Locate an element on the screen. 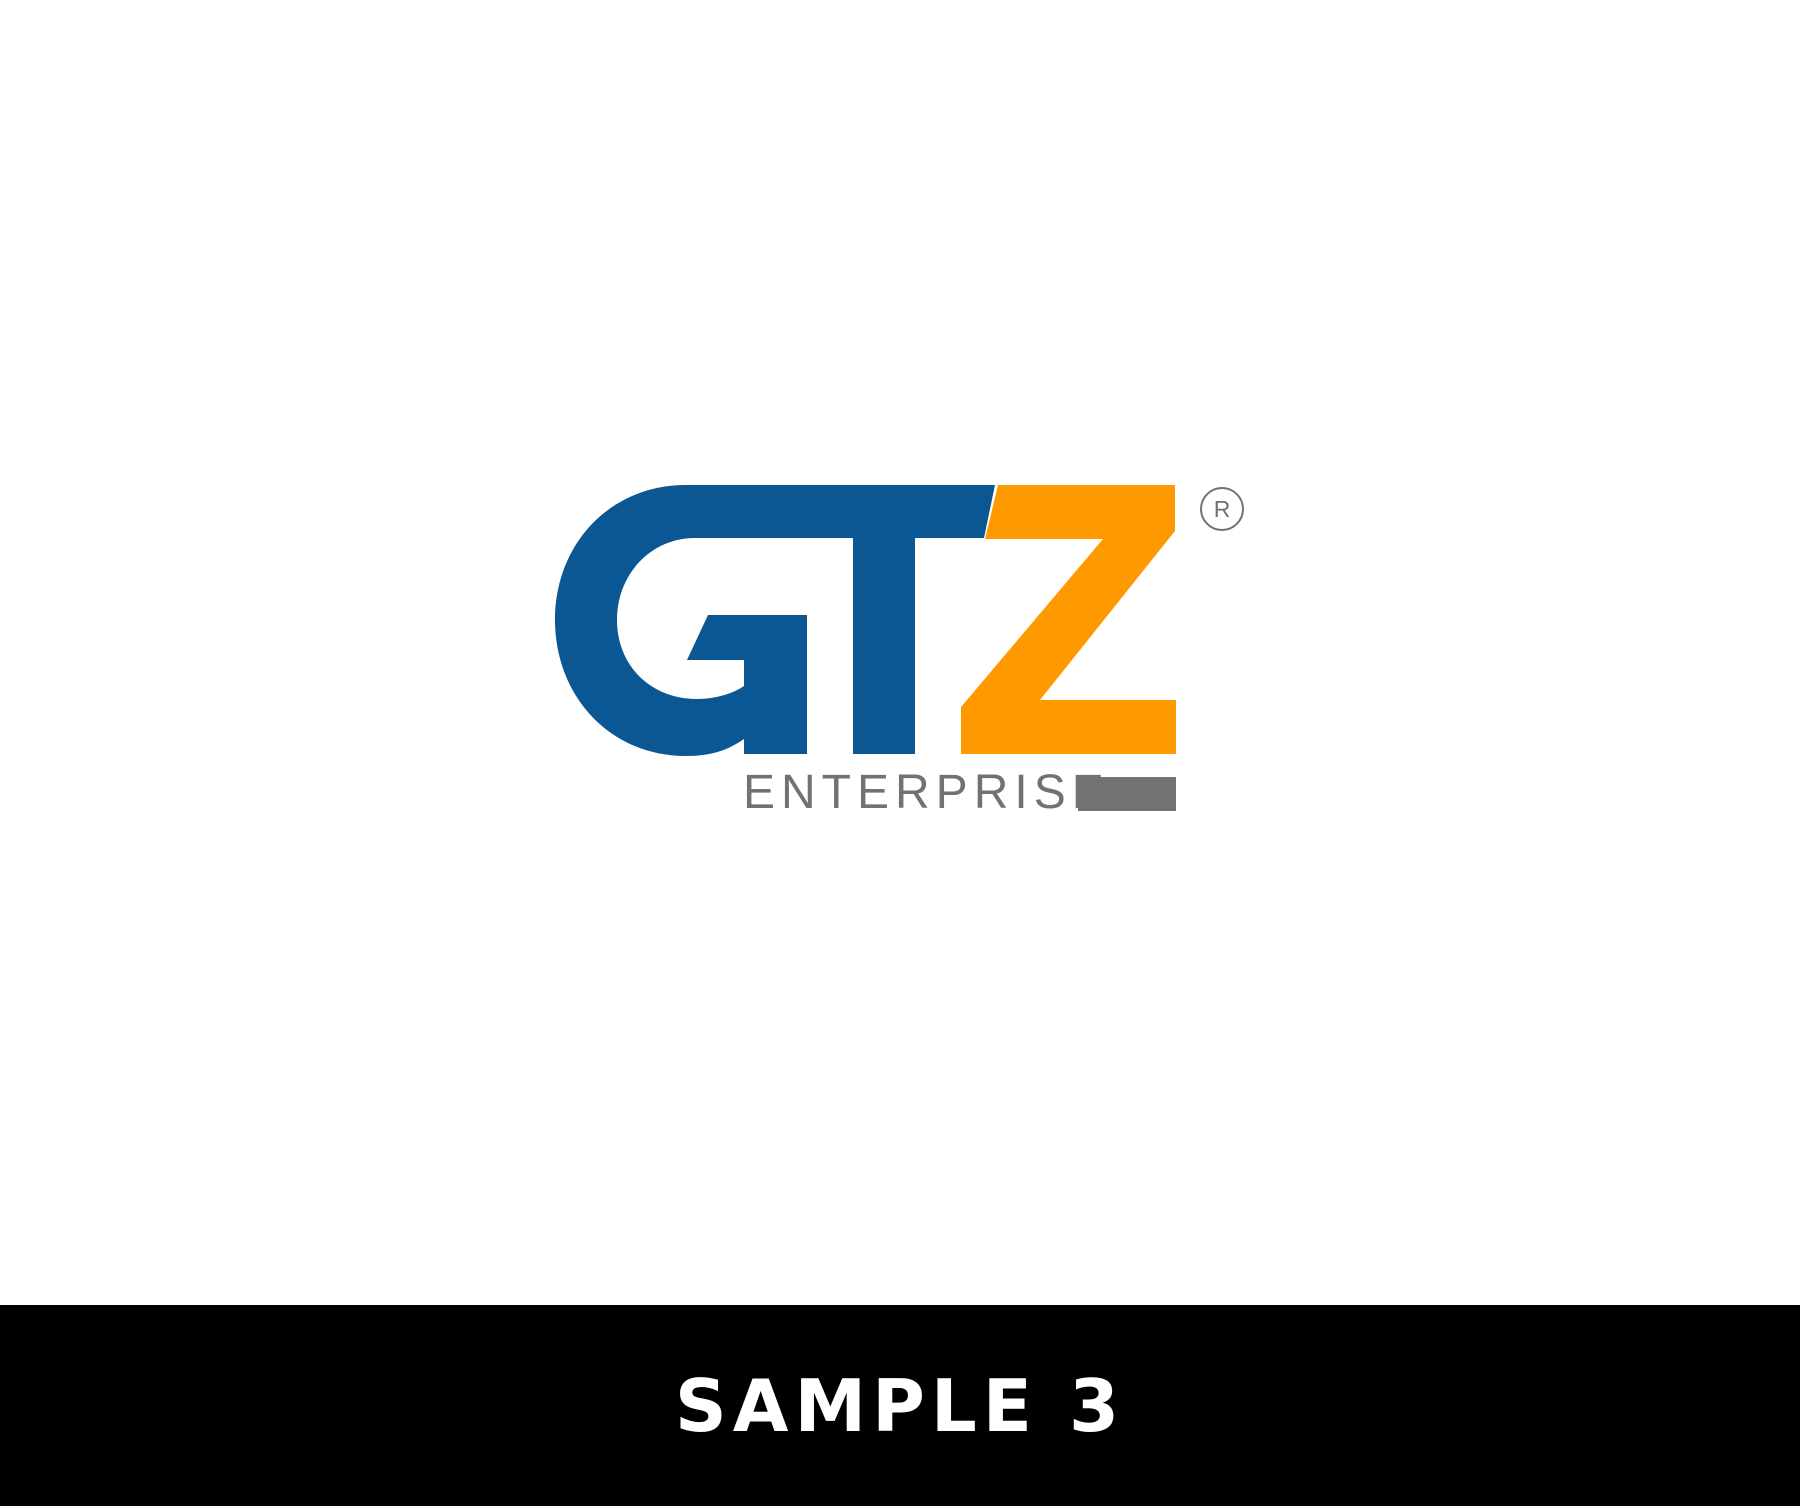 The width and height of the screenshot is (1800, 1506). registered-trademark-icon: R is located at coordinates (1222, 509).